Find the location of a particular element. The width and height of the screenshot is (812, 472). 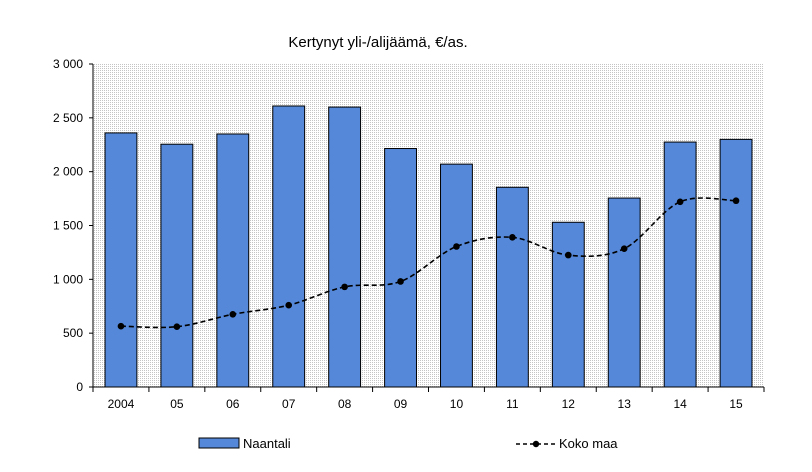

legend-label-naantali: Naantali is located at coordinates (267, 443).